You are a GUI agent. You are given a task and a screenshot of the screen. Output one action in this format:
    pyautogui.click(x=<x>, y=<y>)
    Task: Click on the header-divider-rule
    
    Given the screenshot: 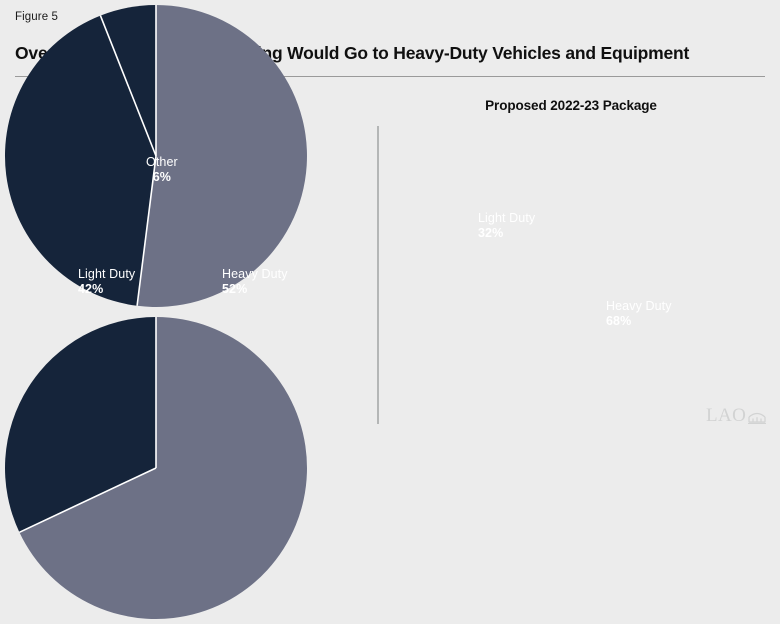 What is the action you would take?
    pyautogui.click(x=390, y=76)
    